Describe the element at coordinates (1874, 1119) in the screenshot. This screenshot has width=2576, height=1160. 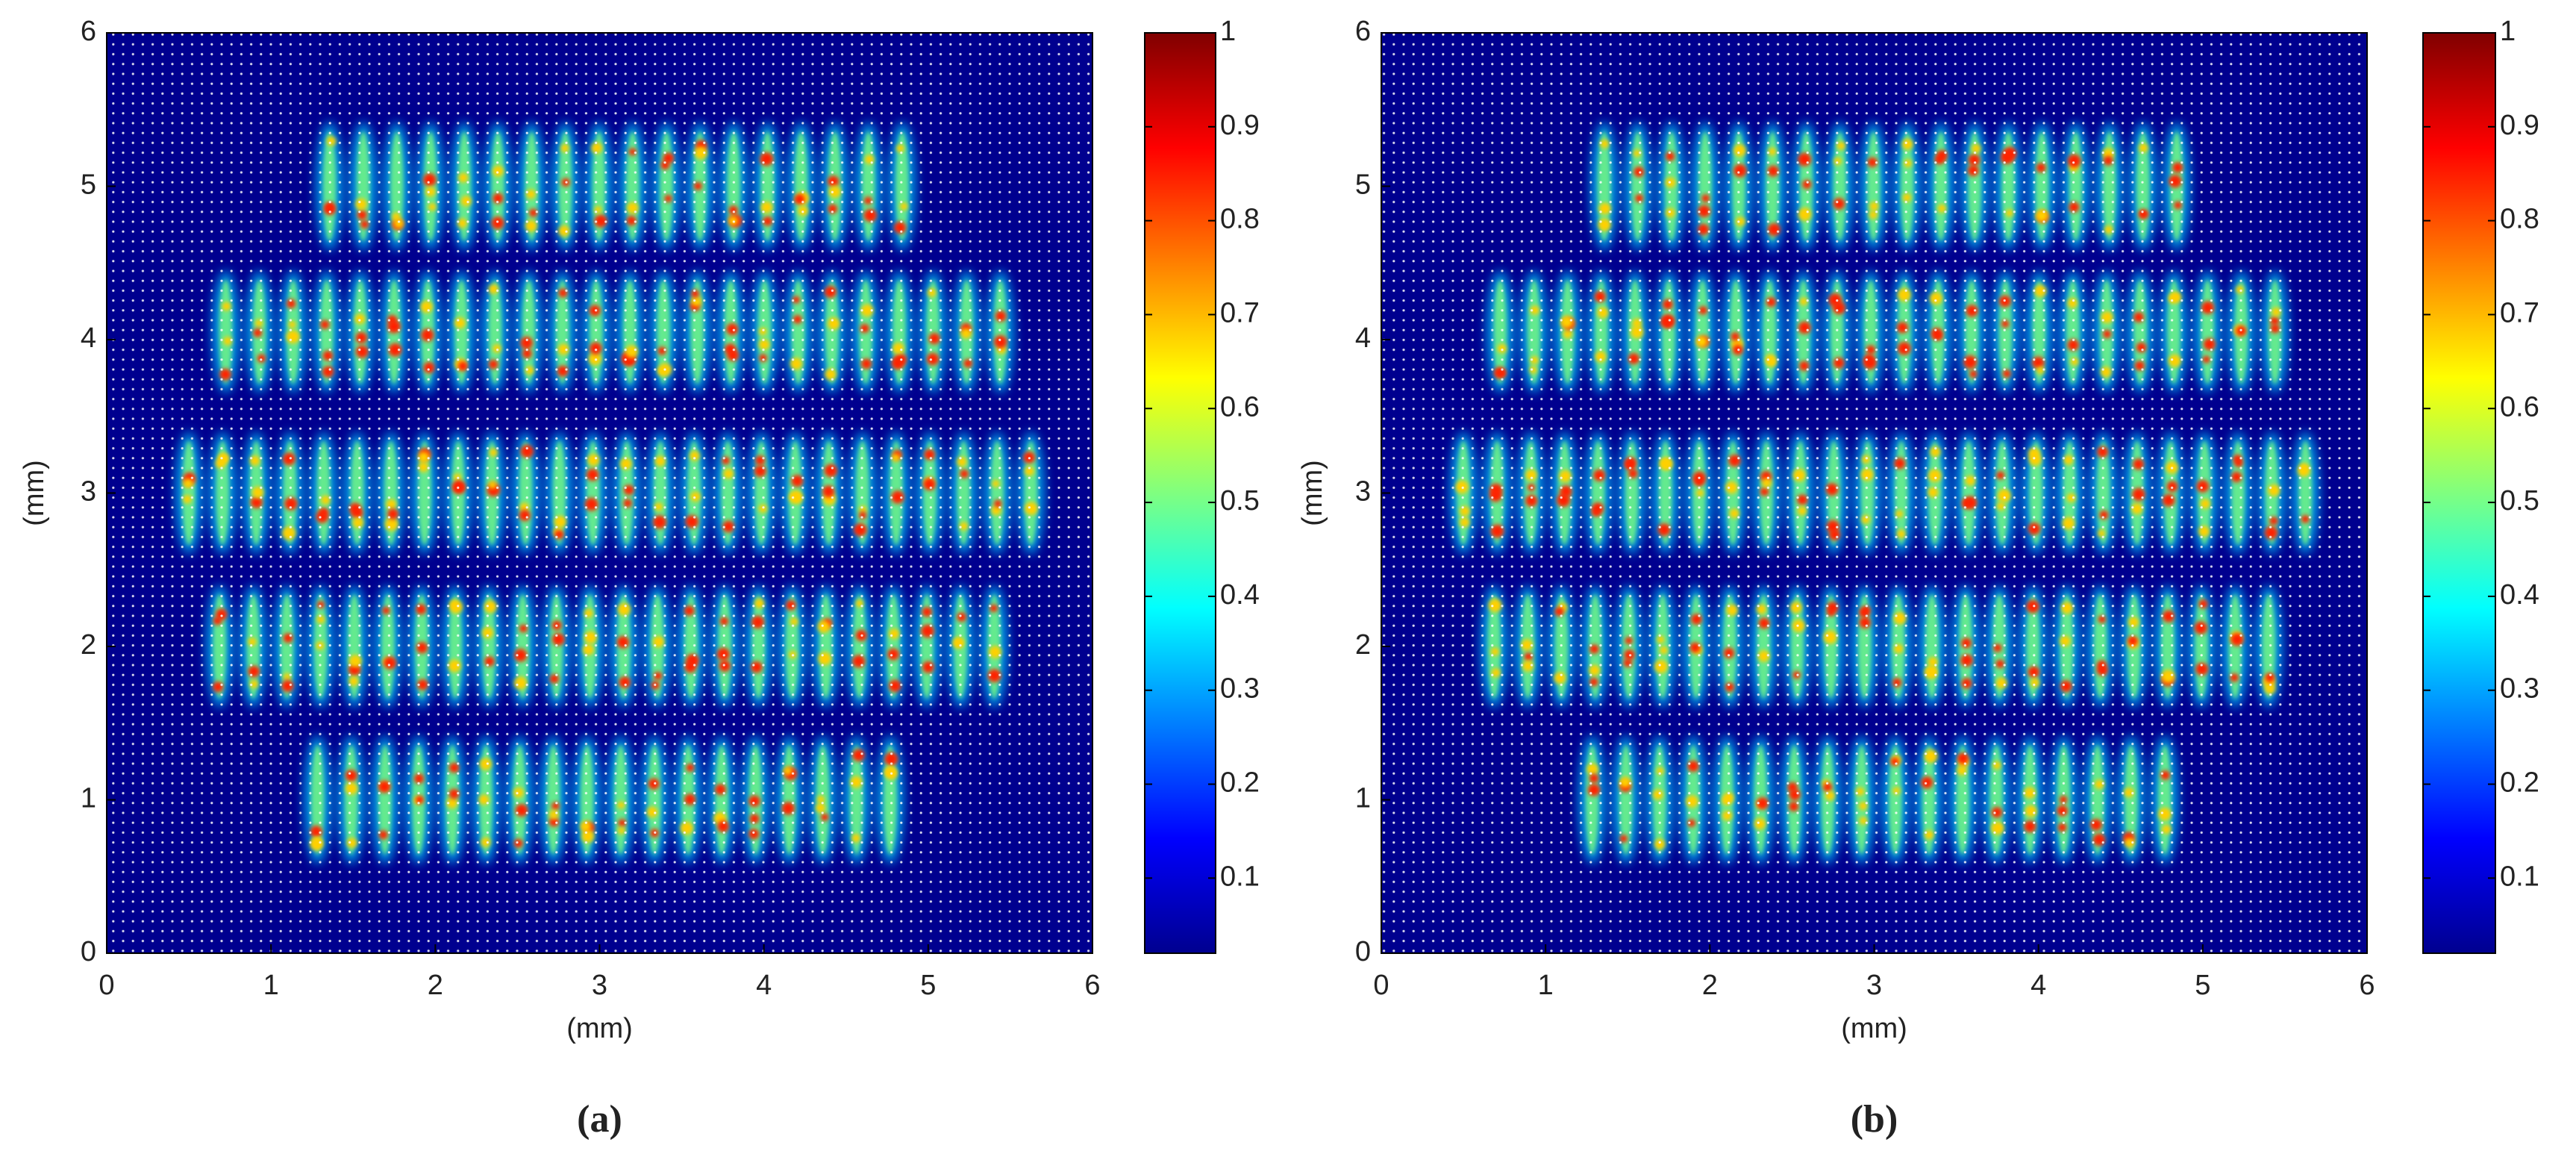
I see `caption: (b)` at that location.